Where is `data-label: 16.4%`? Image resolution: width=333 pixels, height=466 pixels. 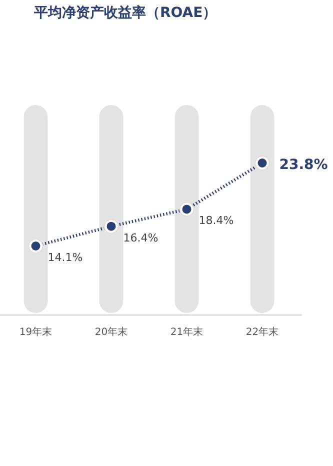
data-label: 16.4% is located at coordinates (140, 237).